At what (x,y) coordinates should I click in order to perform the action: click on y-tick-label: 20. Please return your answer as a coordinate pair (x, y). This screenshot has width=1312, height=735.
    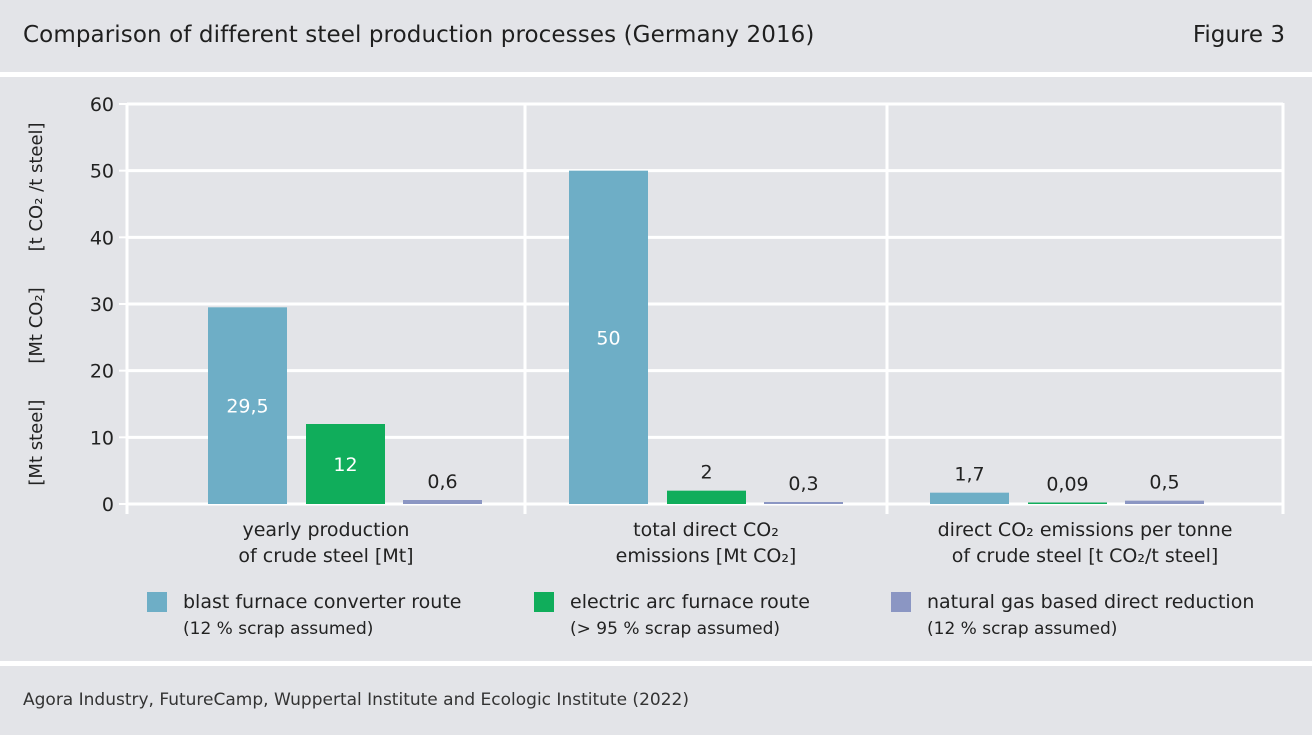
    Looking at the image, I should click on (102, 372).